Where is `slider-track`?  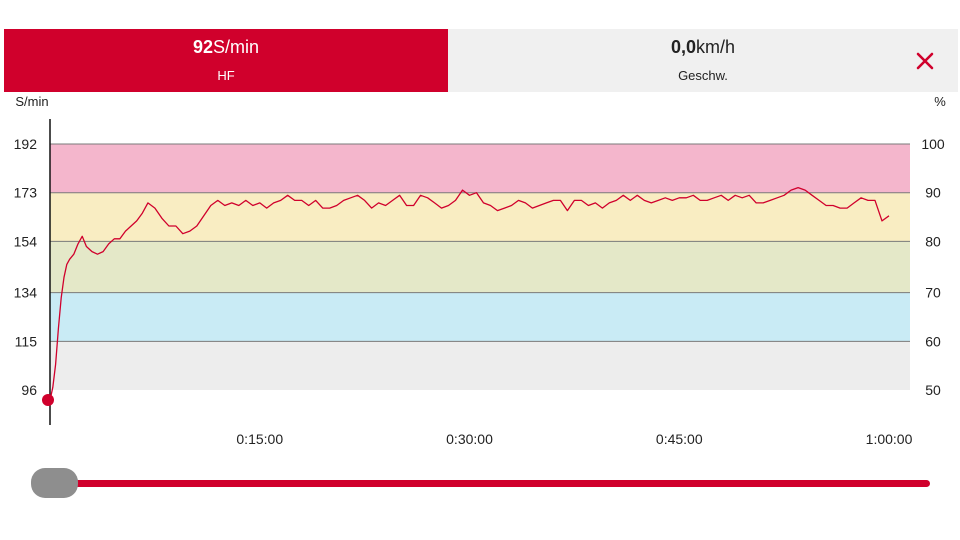 slider-track is located at coordinates (490, 483).